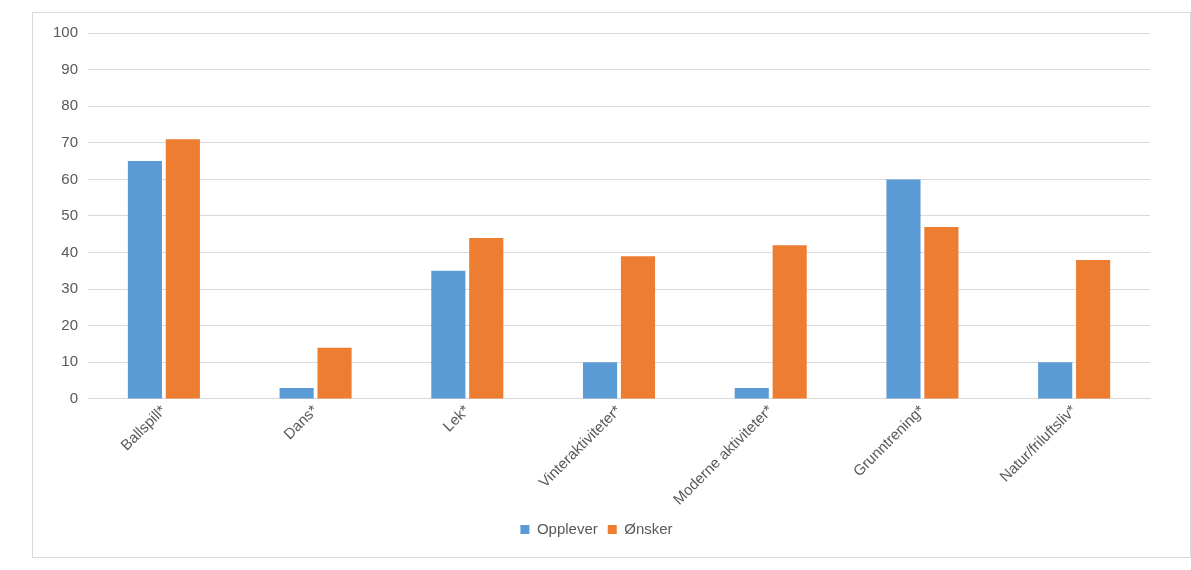 The height and width of the screenshot is (570, 1191). Describe the element at coordinates (70, 361) in the screenshot. I see `y-tick-label: 10` at that location.